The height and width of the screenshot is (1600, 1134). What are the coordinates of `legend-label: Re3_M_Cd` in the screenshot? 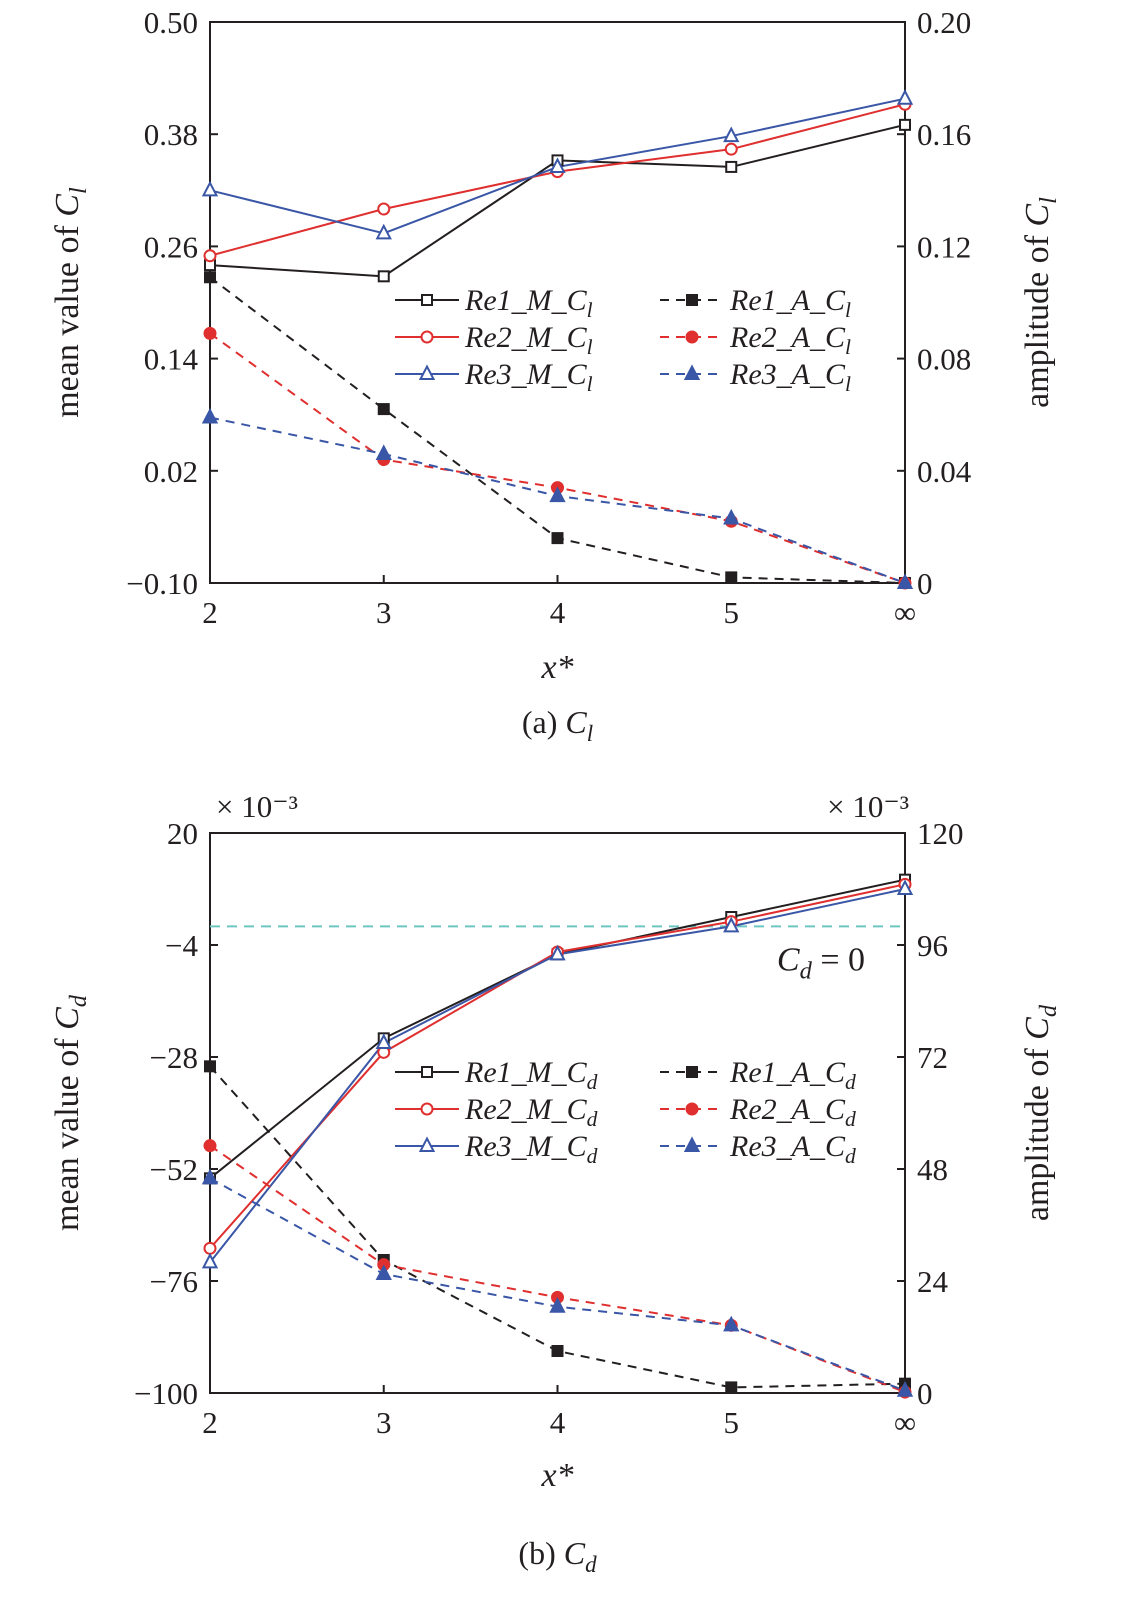 It's located at (531, 1149).